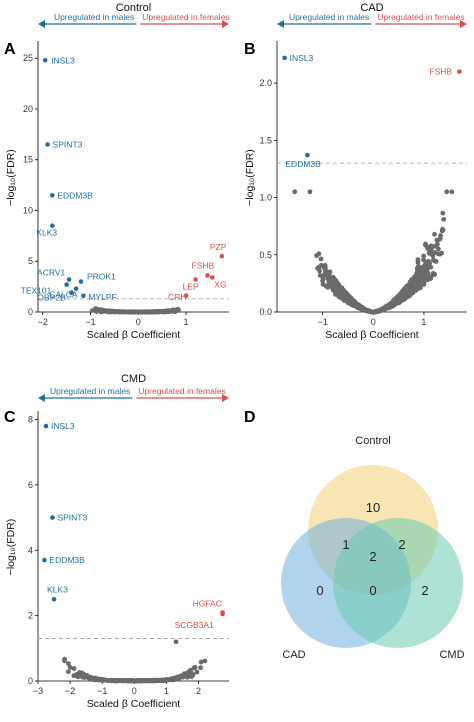  Describe the element at coordinates (36, 291) in the screenshot. I see `gene-label-tex101: TEX101` at that location.